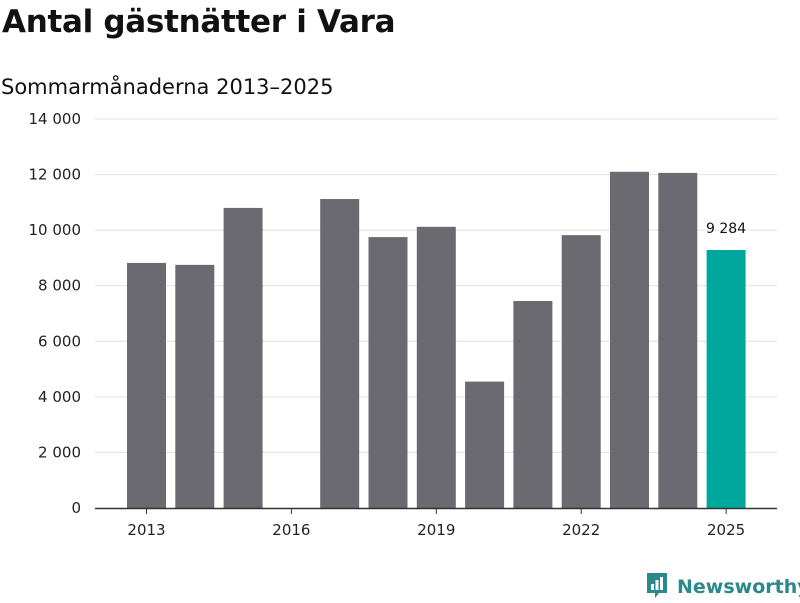  What do you see at coordinates (59, 286) in the screenshot?
I see `y-tick-label: 8 000` at bounding box center [59, 286].